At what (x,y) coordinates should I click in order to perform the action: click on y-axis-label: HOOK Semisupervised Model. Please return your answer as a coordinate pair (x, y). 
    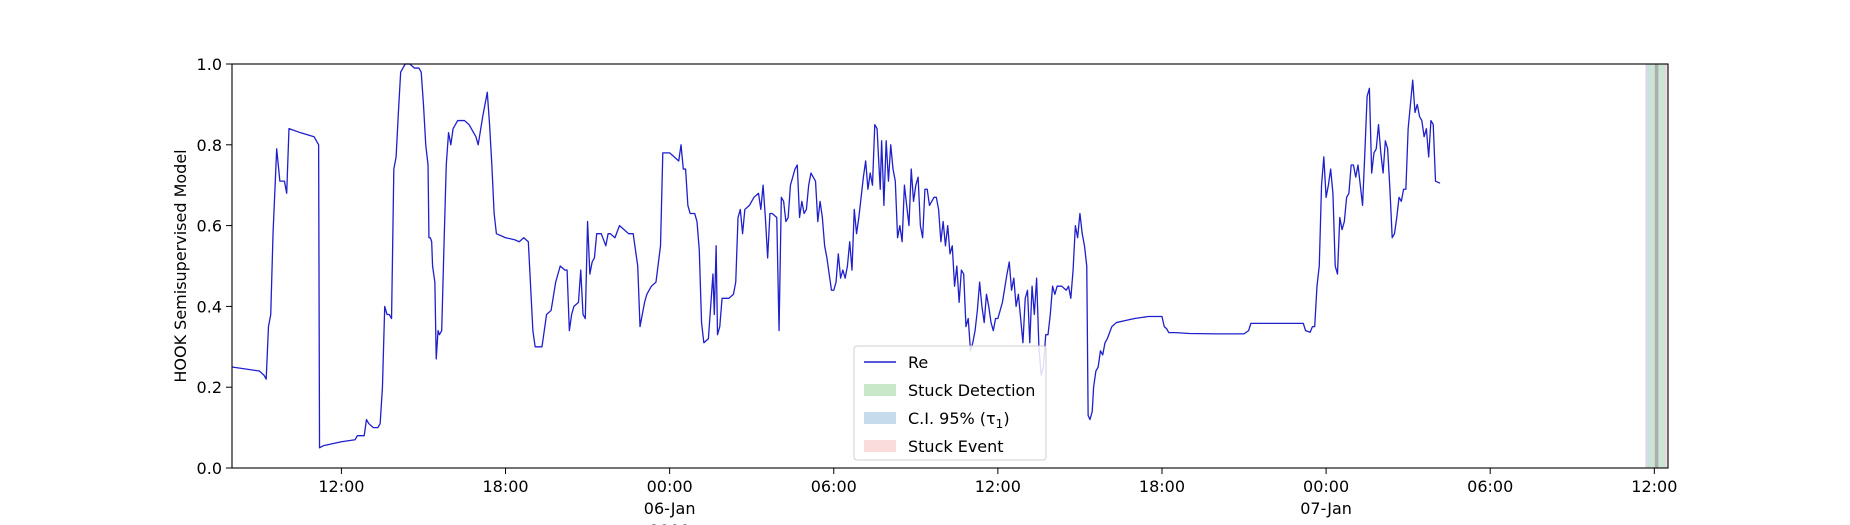
    Looking at the image, I should click on (180, 265).